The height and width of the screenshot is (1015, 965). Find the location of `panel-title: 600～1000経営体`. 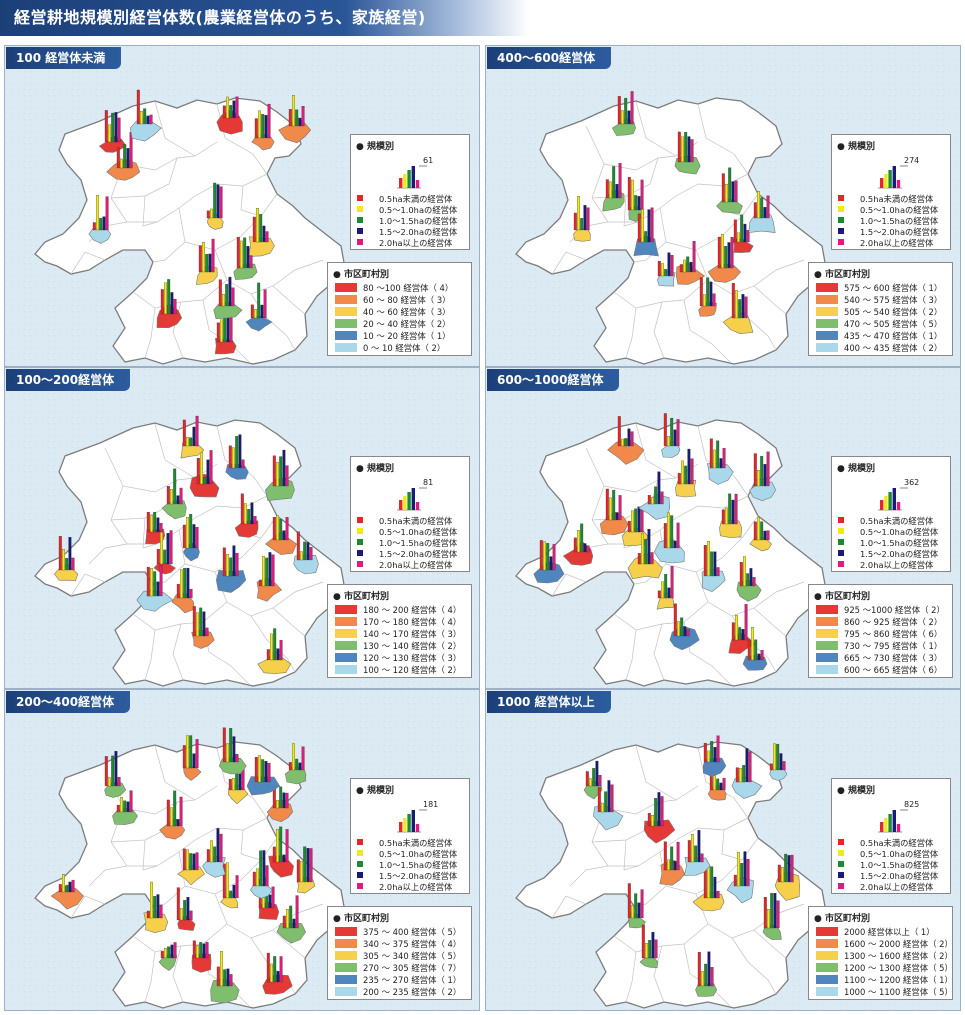

panel-title: 600～1000経営体 is located at coordinates (553, 380).